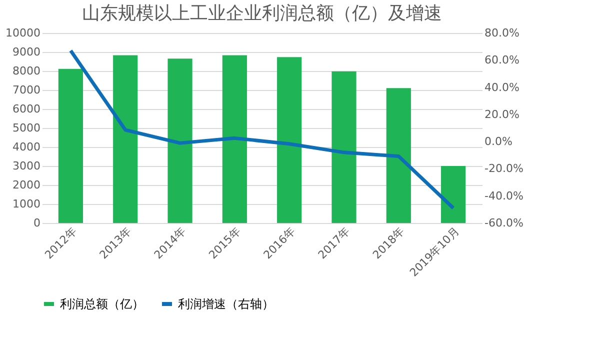 The height and width of the screenshot is (362, 602). I want to click on y-tick-label: 8000, so click(26, 71).